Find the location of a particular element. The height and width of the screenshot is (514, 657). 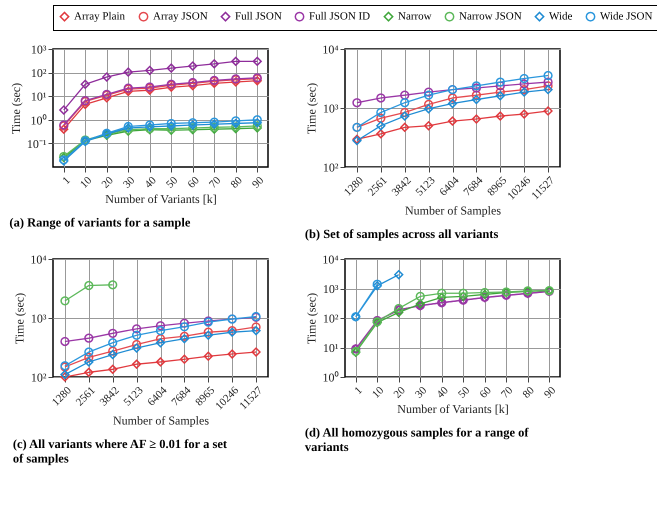

legend-label: Full JSON ID is located at coordinates (339, 16).